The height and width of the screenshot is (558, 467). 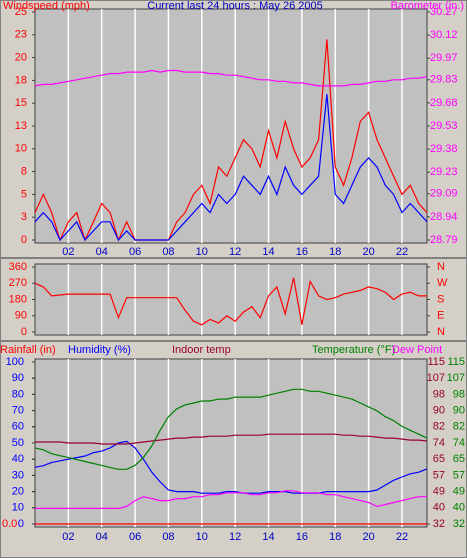 What do you see at coordinates (24, 194) in the screenshot?
I see `y-tick-label: 5` at bounding box center [24, 194].